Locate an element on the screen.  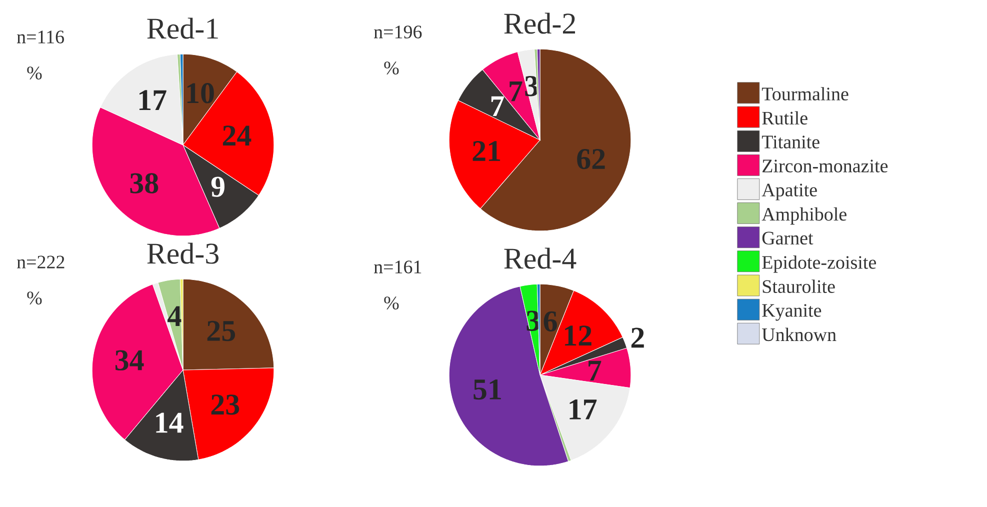
legend-label: Unknown is located at coordinates (799, 335).